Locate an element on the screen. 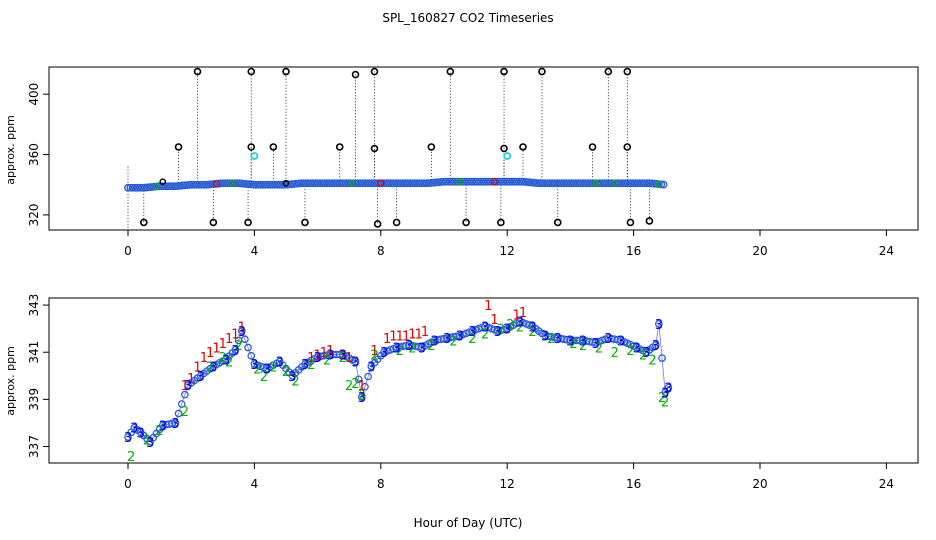 This screenshot has height=540, width=936. upper-x-tick-label: 20 is located at coordinates (759, 251).